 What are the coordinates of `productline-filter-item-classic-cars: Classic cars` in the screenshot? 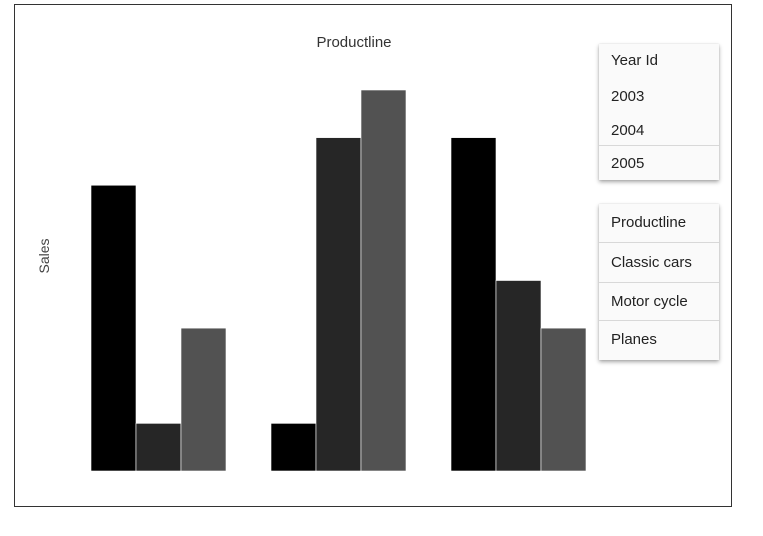 It's located at (651, 262).